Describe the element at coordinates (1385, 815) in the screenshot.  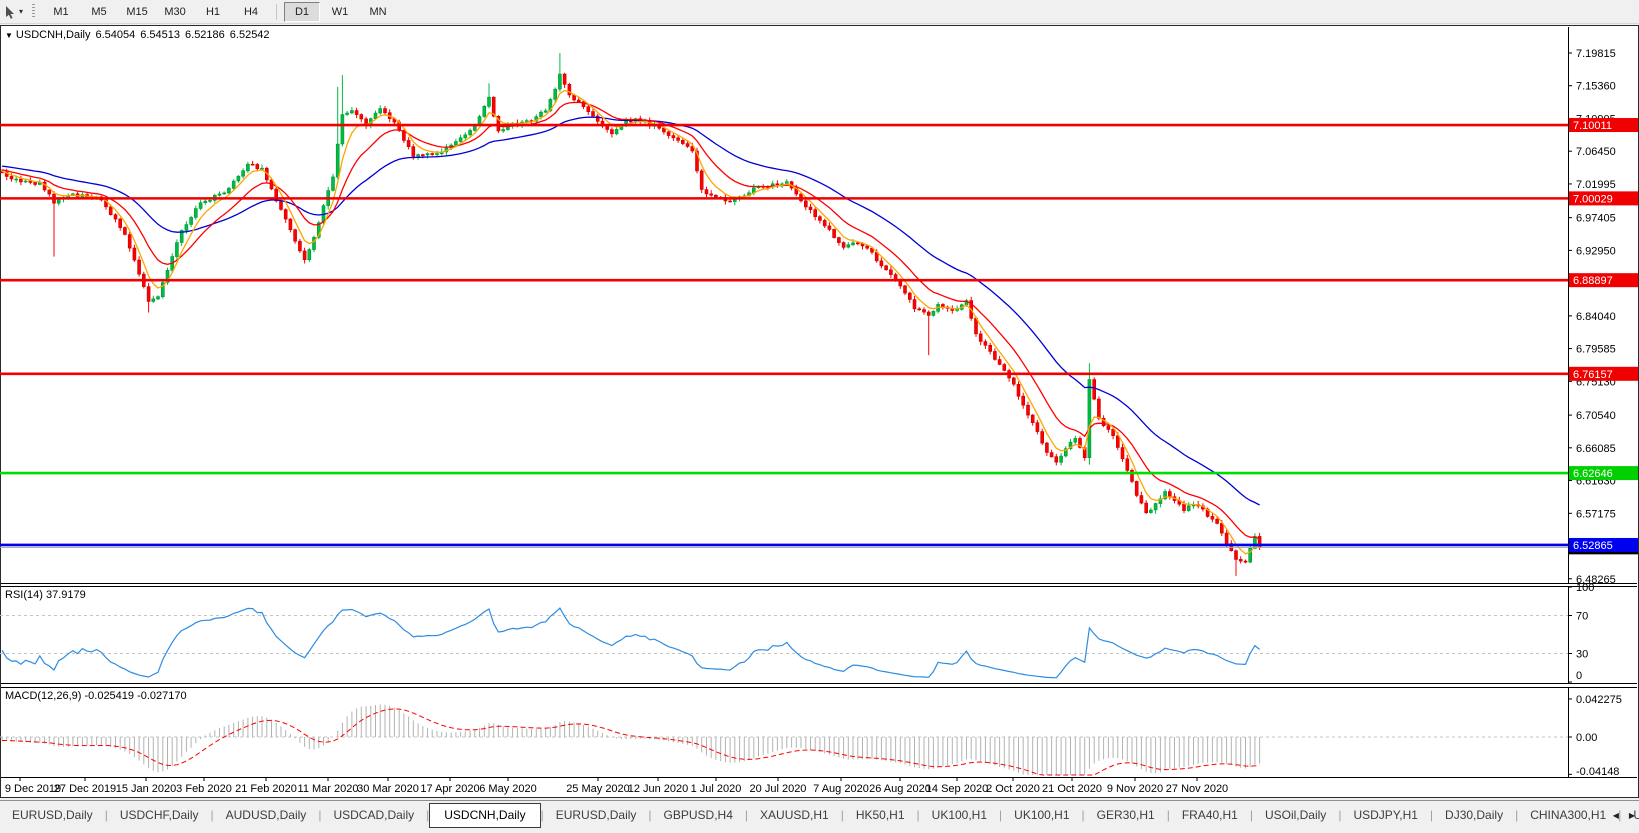
I see `chart-tab-usdjpy-h1: USDJPY,H1` at that location.